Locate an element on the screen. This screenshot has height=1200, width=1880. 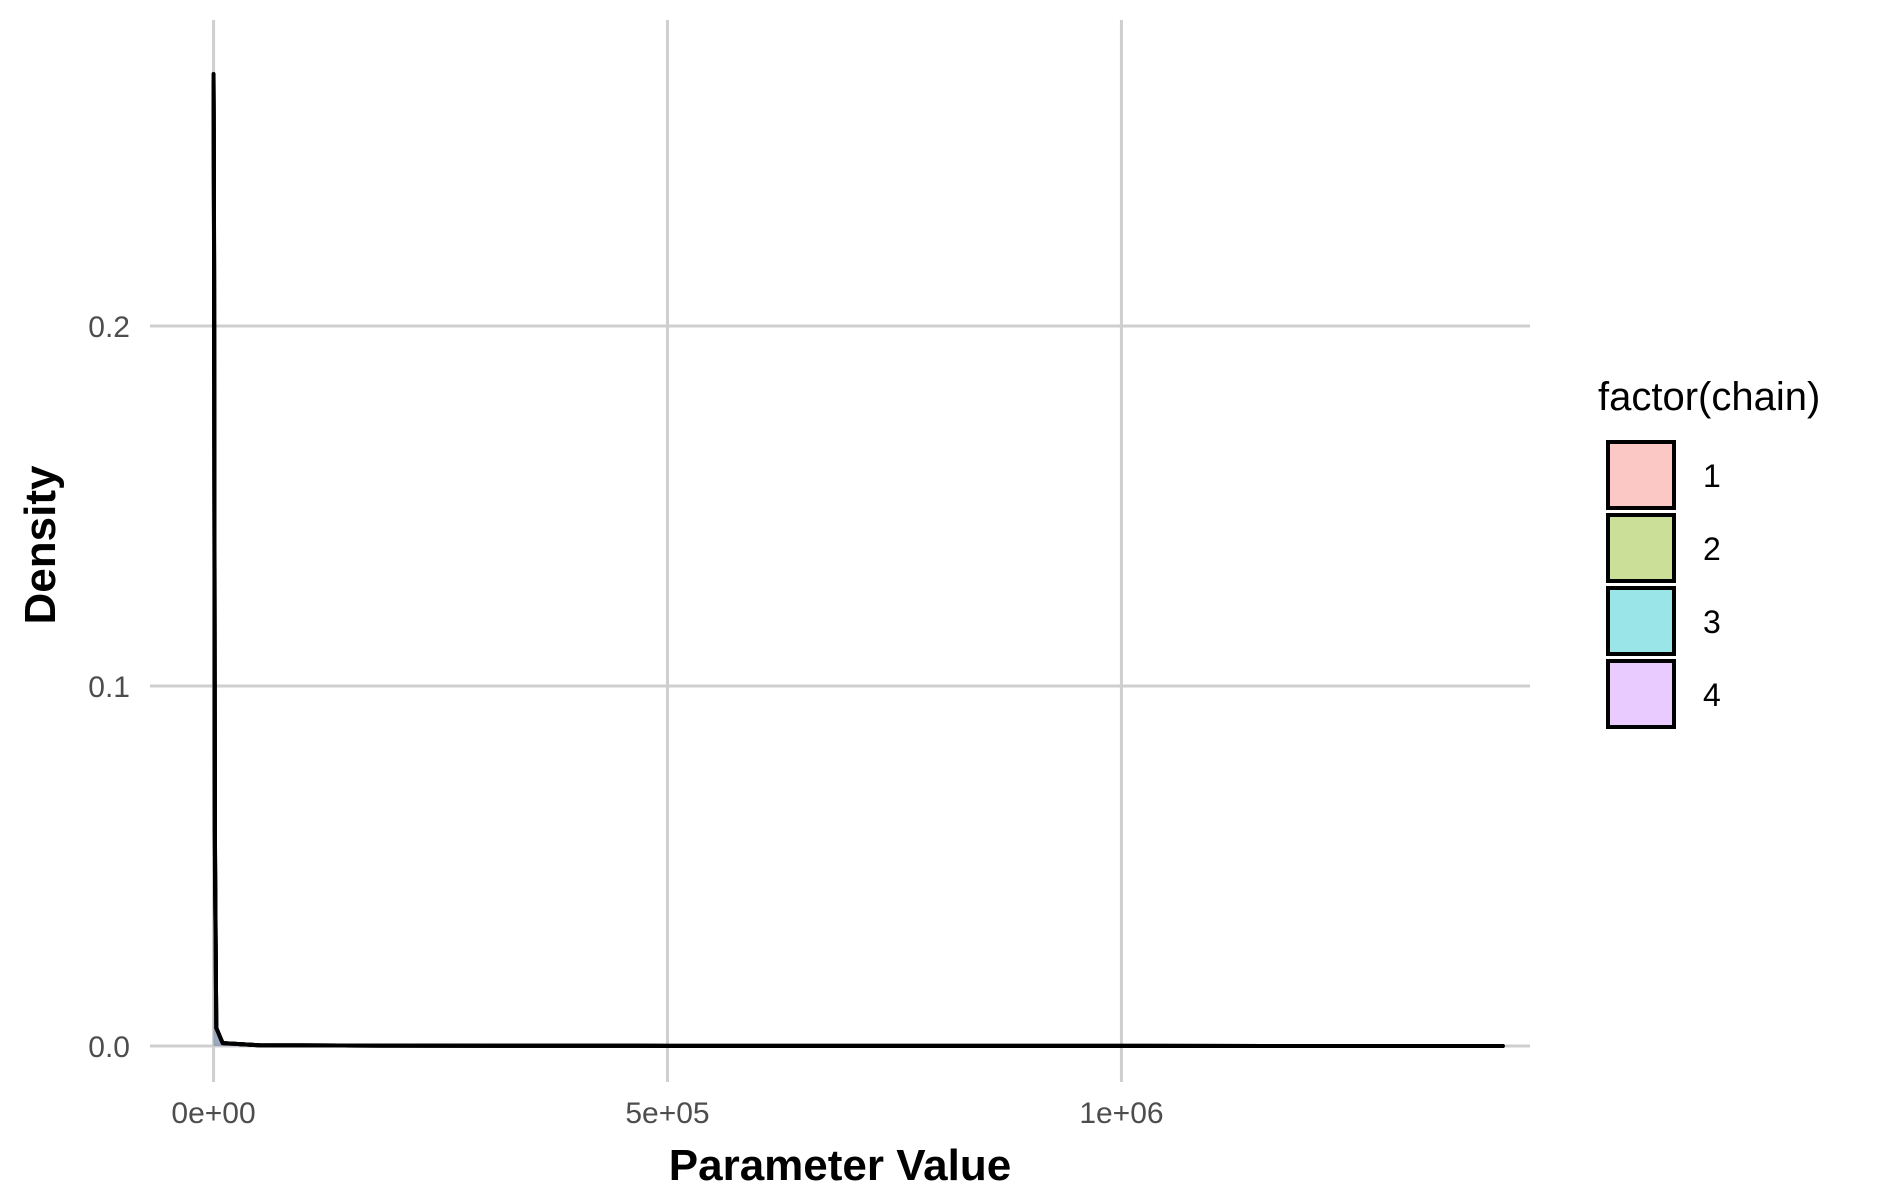
legend-label-chain-2: 2 is located at coordinates (1712, 549).